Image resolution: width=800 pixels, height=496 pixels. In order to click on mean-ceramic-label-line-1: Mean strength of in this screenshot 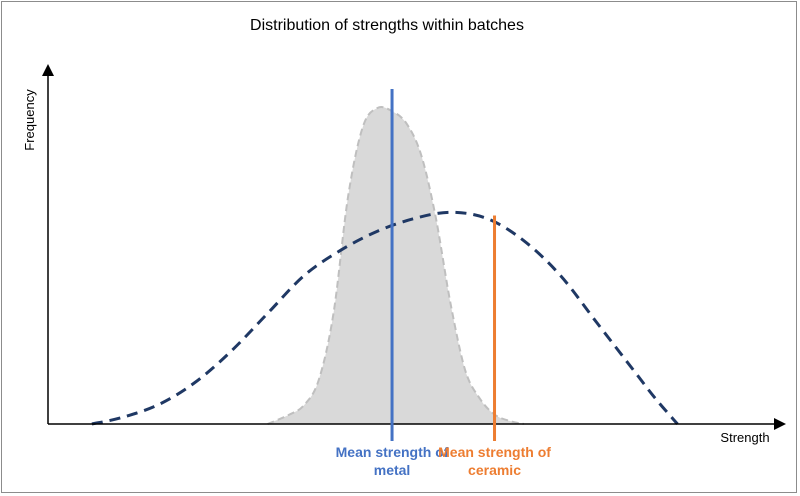, I will do `click(494, 452)`.